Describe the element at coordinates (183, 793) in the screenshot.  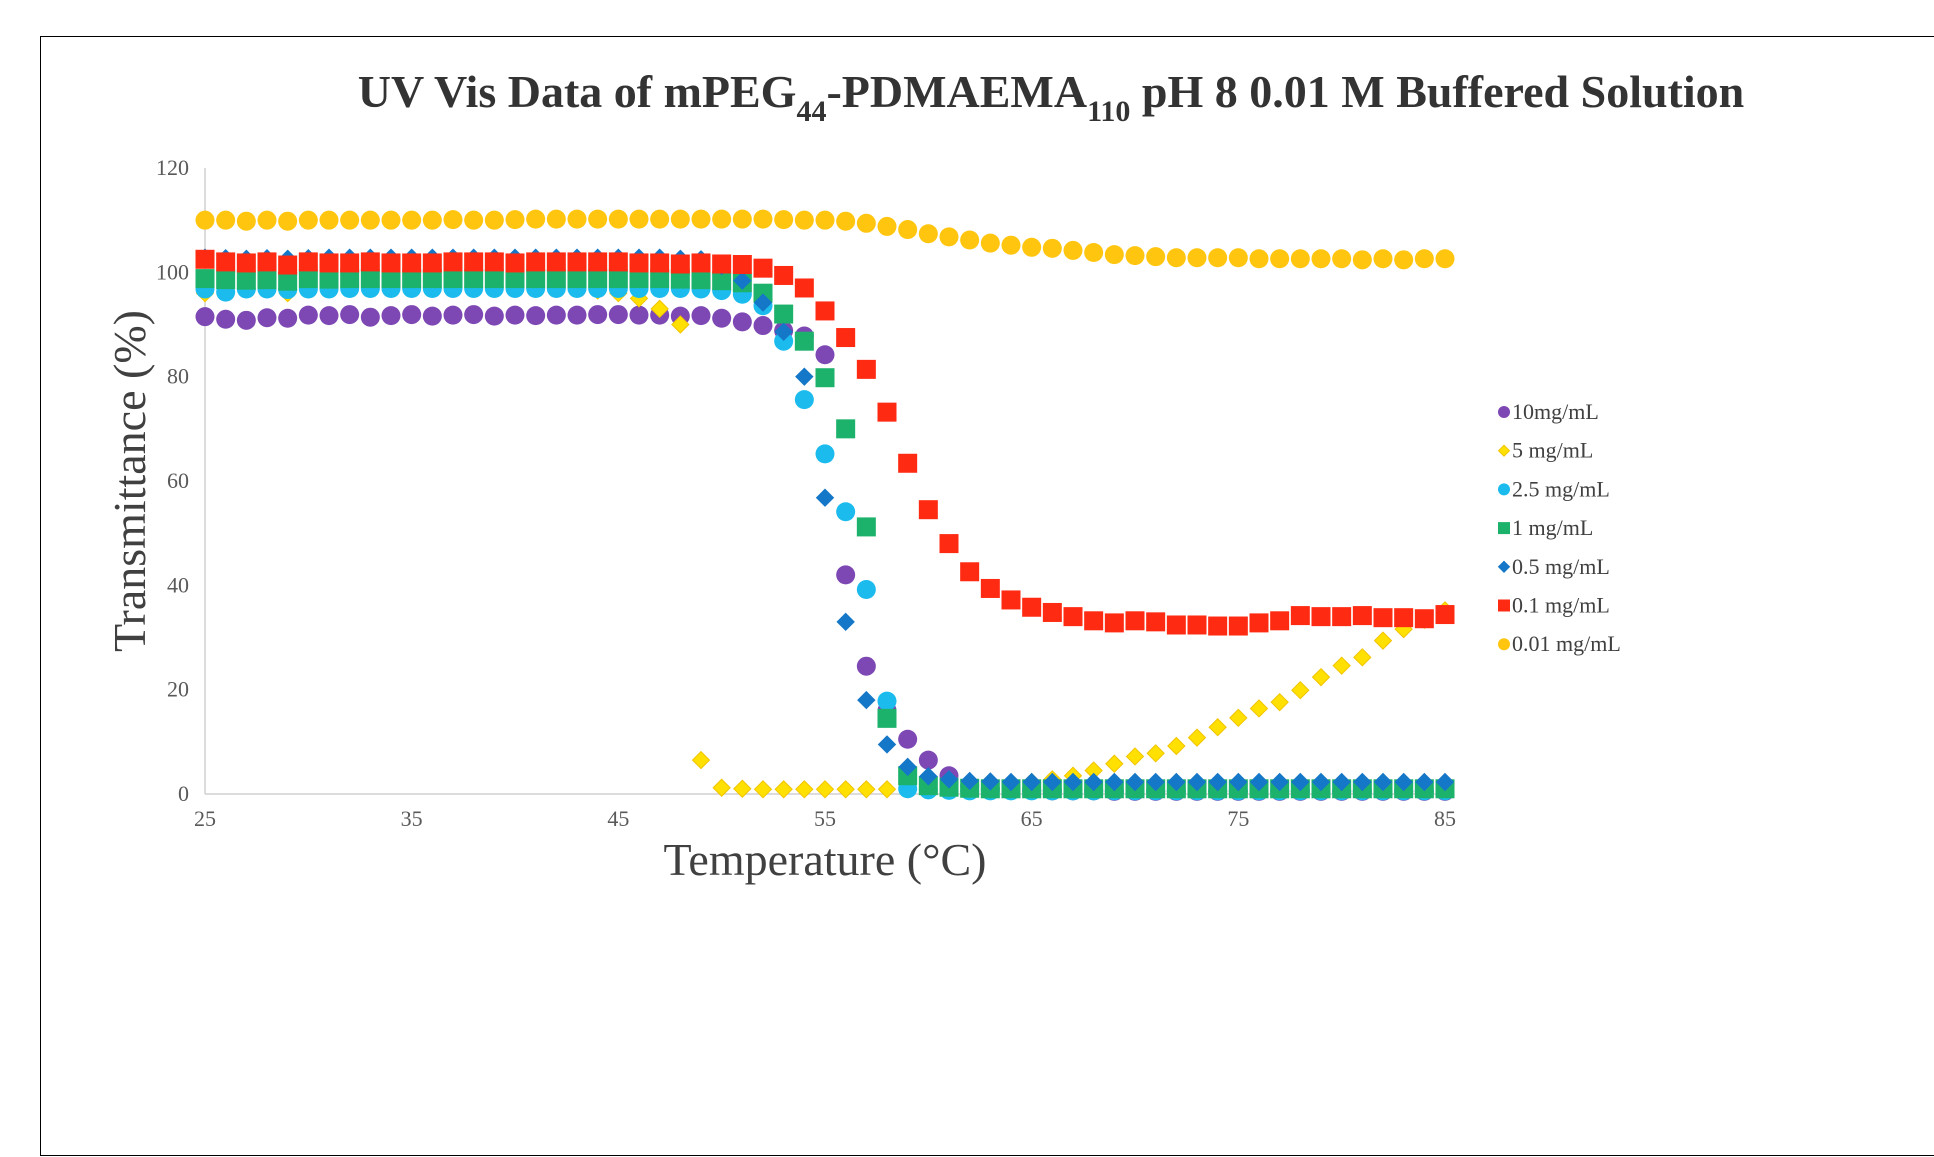
I see `y-tick-label: 0` at that location.